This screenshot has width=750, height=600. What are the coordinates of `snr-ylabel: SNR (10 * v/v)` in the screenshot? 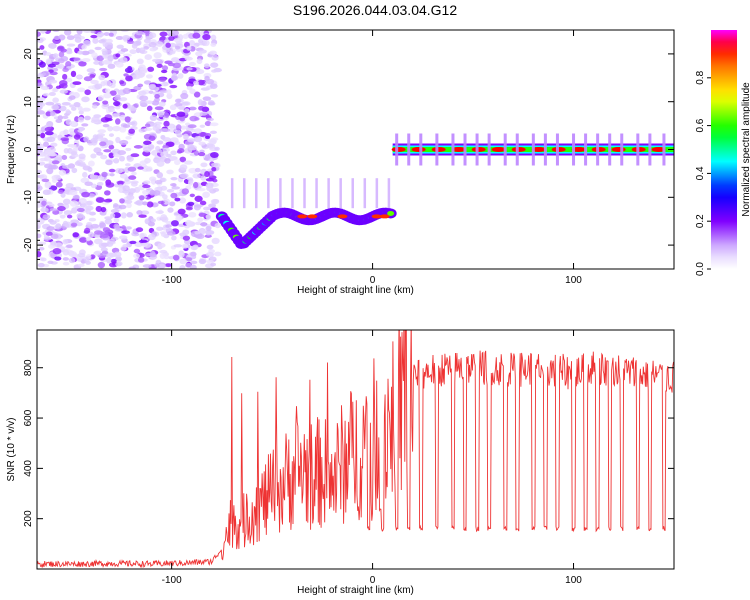 It's located at (11, 450).